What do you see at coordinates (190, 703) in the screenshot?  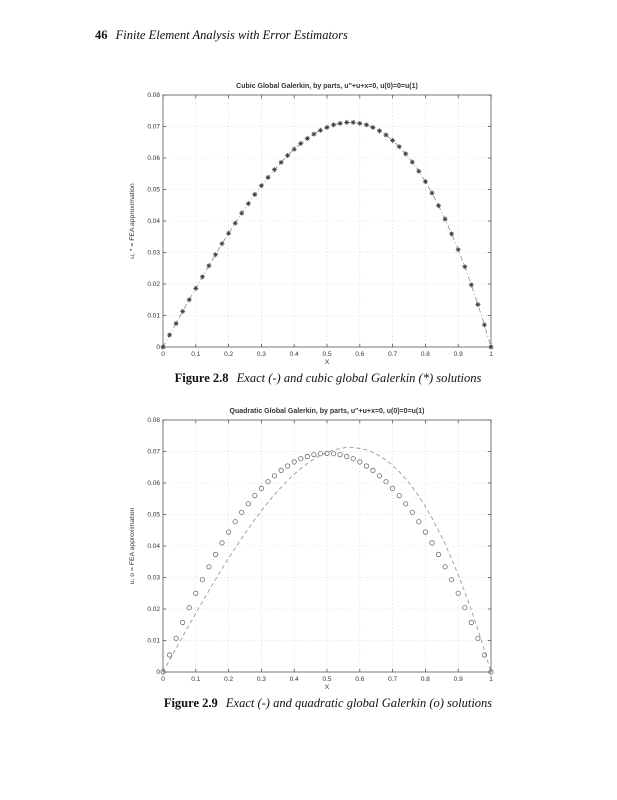 I see `caption-label: Figure 2.9` at bounding box center [190, 703].